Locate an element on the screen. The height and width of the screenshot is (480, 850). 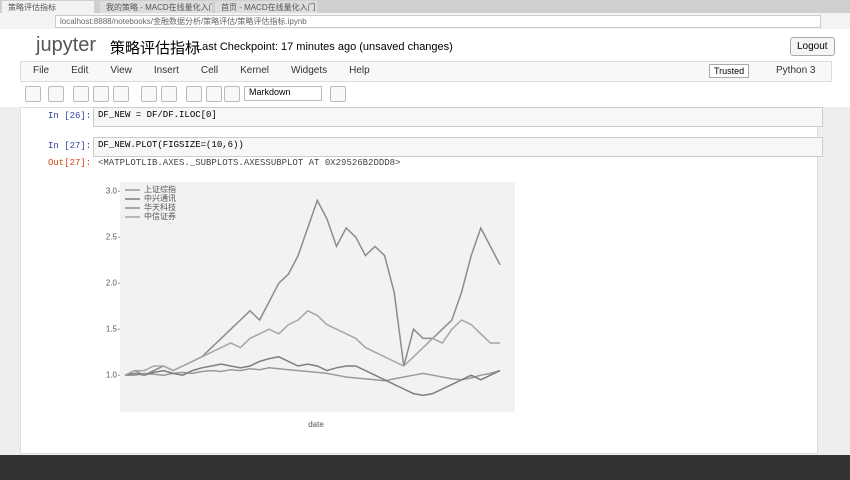
y-tick-label: 3.0 is located at coordinates (112, 190).